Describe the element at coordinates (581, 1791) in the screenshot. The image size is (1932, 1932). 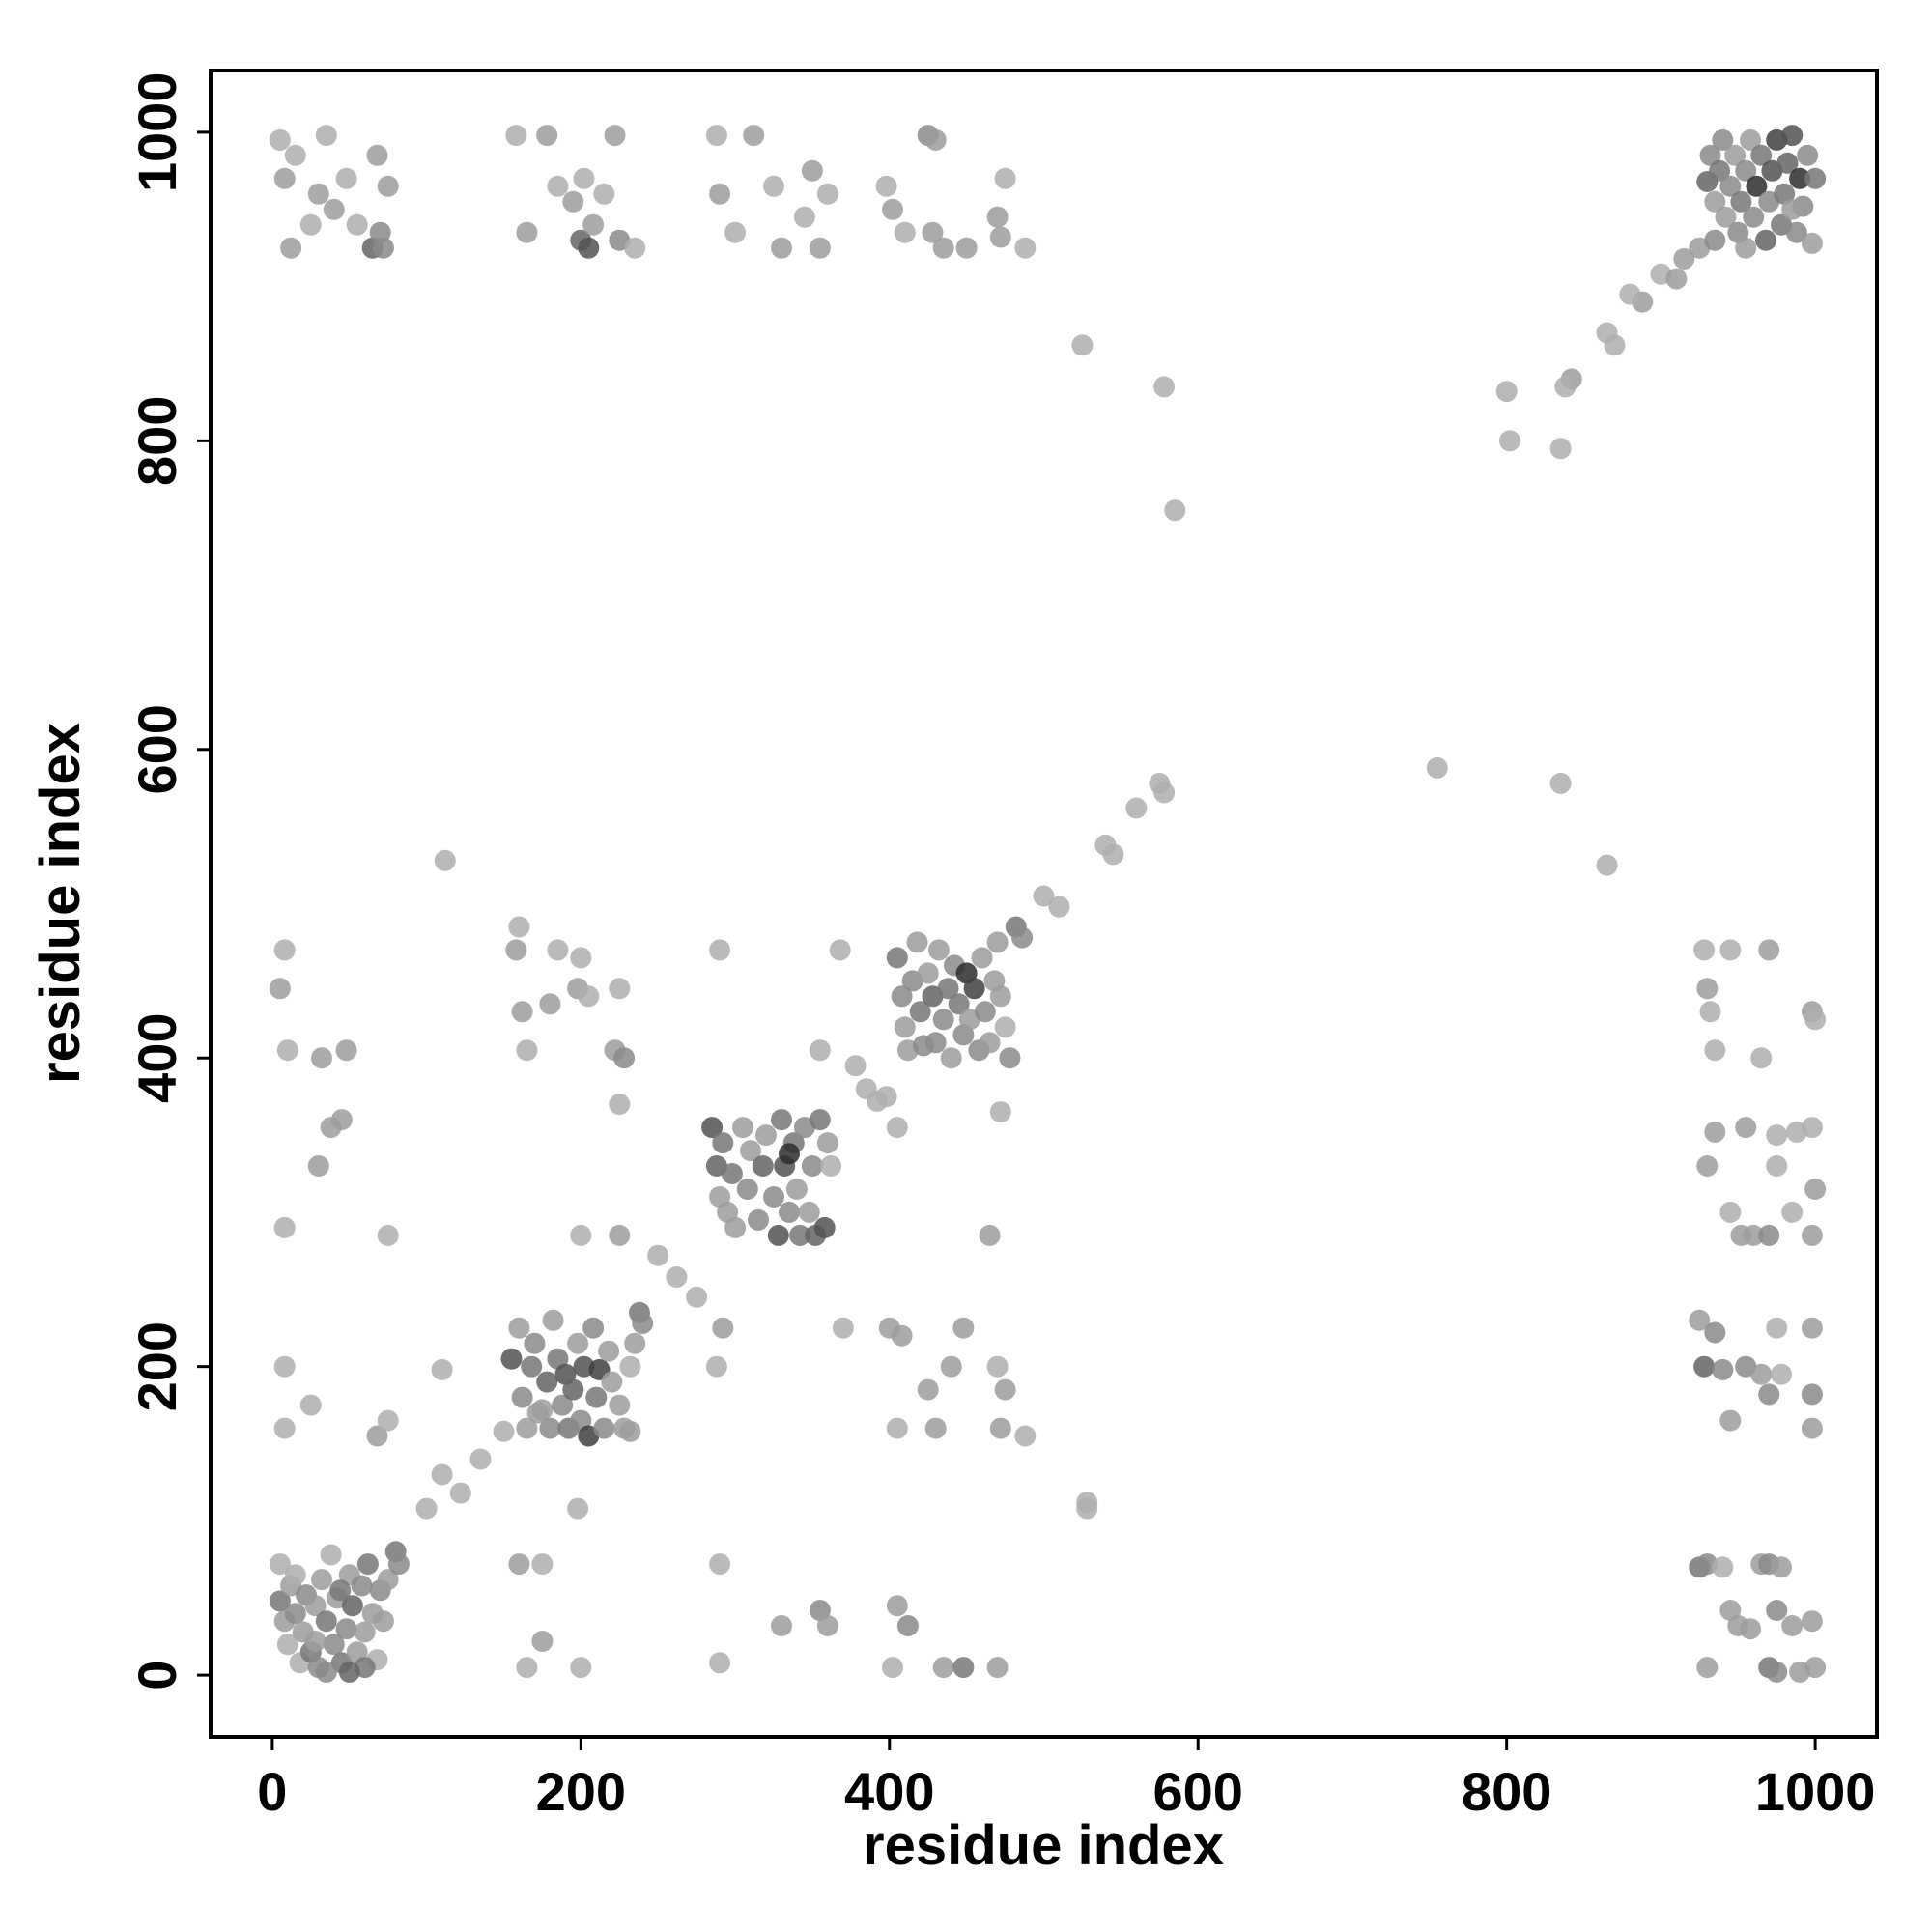
I see `x-tick-label: 200` at that location.